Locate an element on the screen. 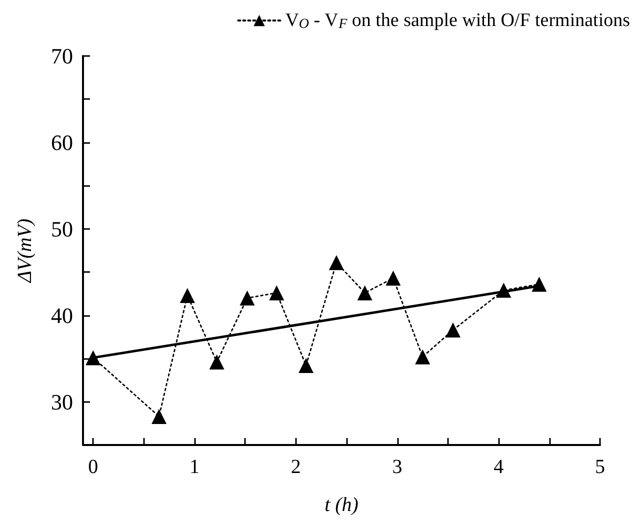  x-tick-label: 1 is located at coordinates (195, 467).